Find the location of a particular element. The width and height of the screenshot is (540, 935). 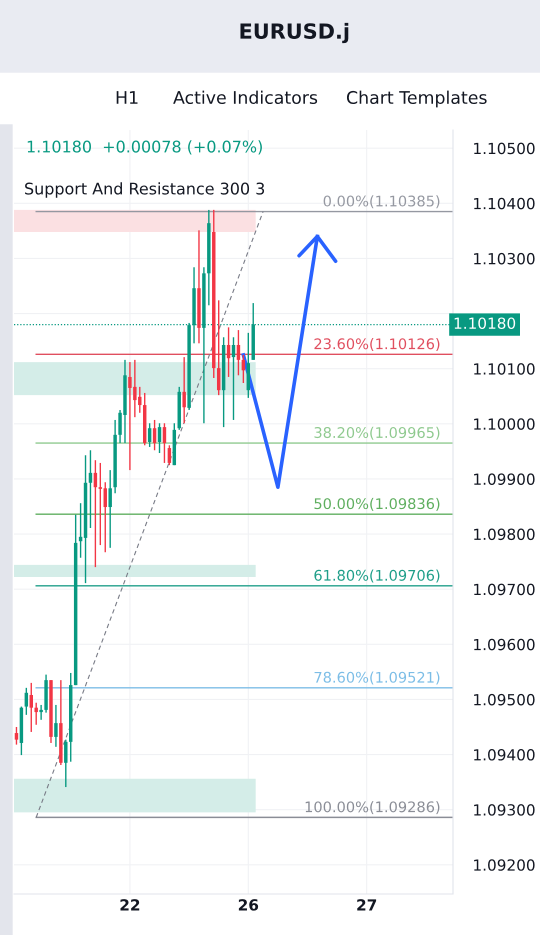

ref-line-label: 100.00%(1.09286) is located at coordinates (373, 807).